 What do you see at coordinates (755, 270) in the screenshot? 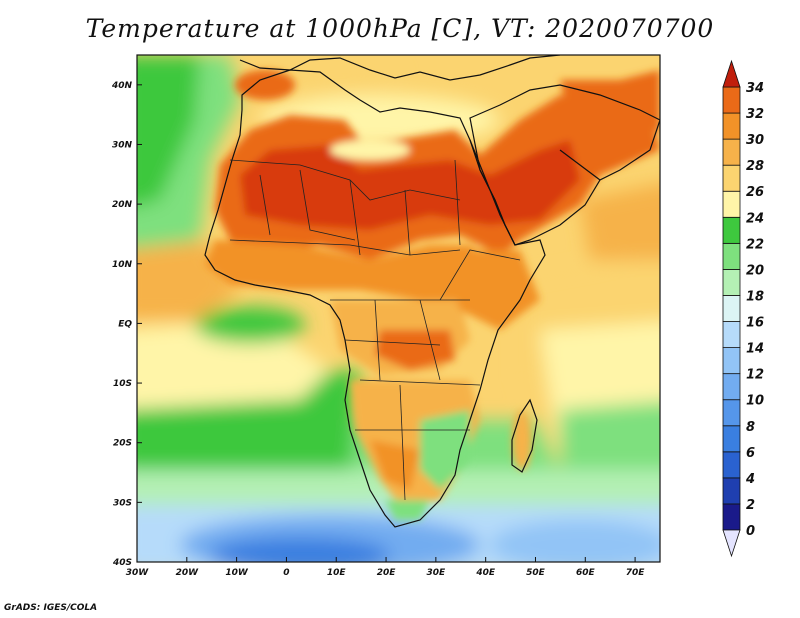
I see `colorbar-label: 20` at bounding box center [755, 270].